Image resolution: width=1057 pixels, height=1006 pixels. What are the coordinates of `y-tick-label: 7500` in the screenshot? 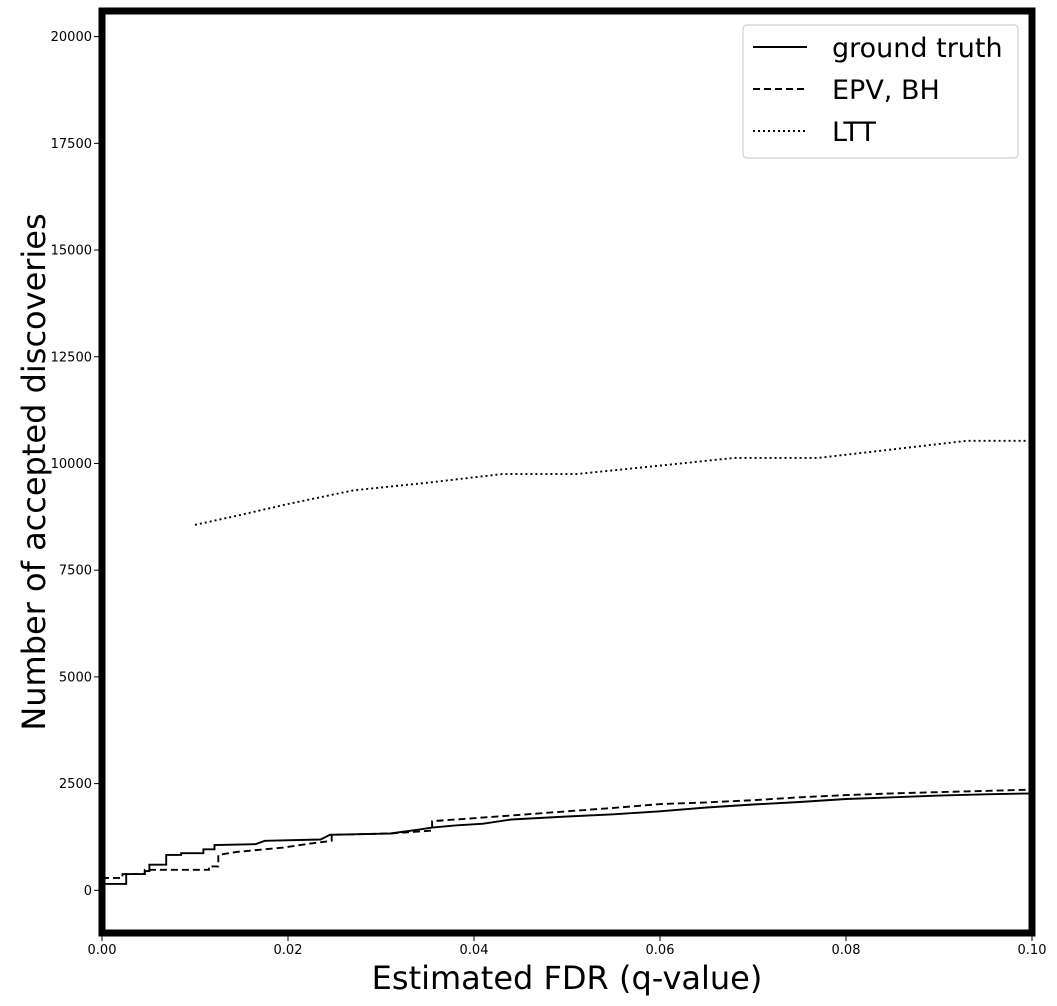 It's located at (75, 571).